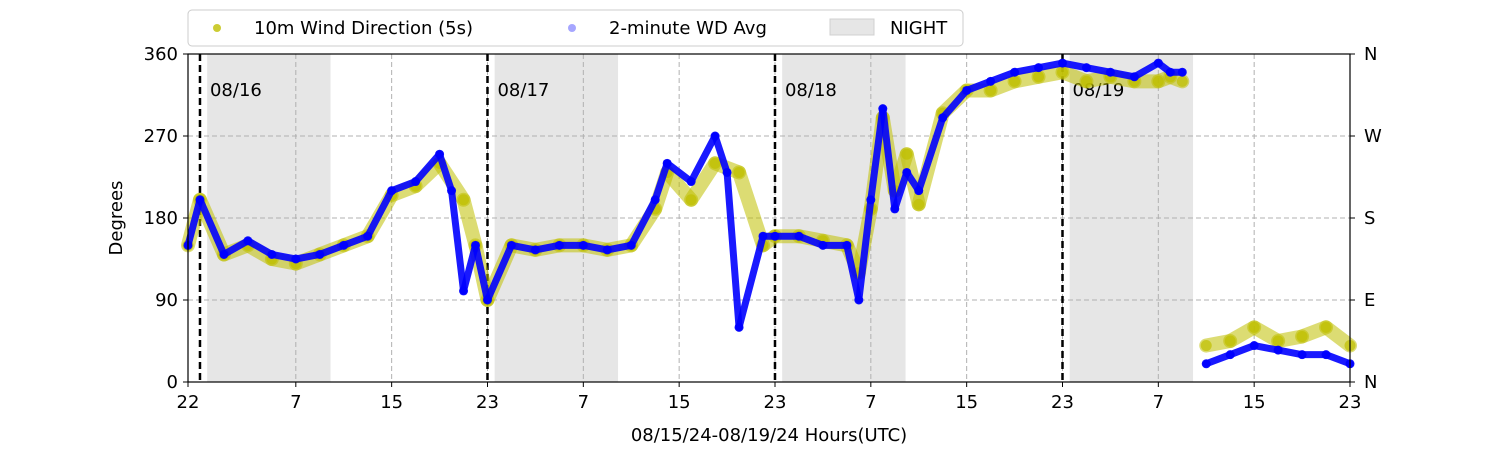 This screenshot has width=1500, height=450. I want to click on y-tick-label: 360, so click(161, 54).